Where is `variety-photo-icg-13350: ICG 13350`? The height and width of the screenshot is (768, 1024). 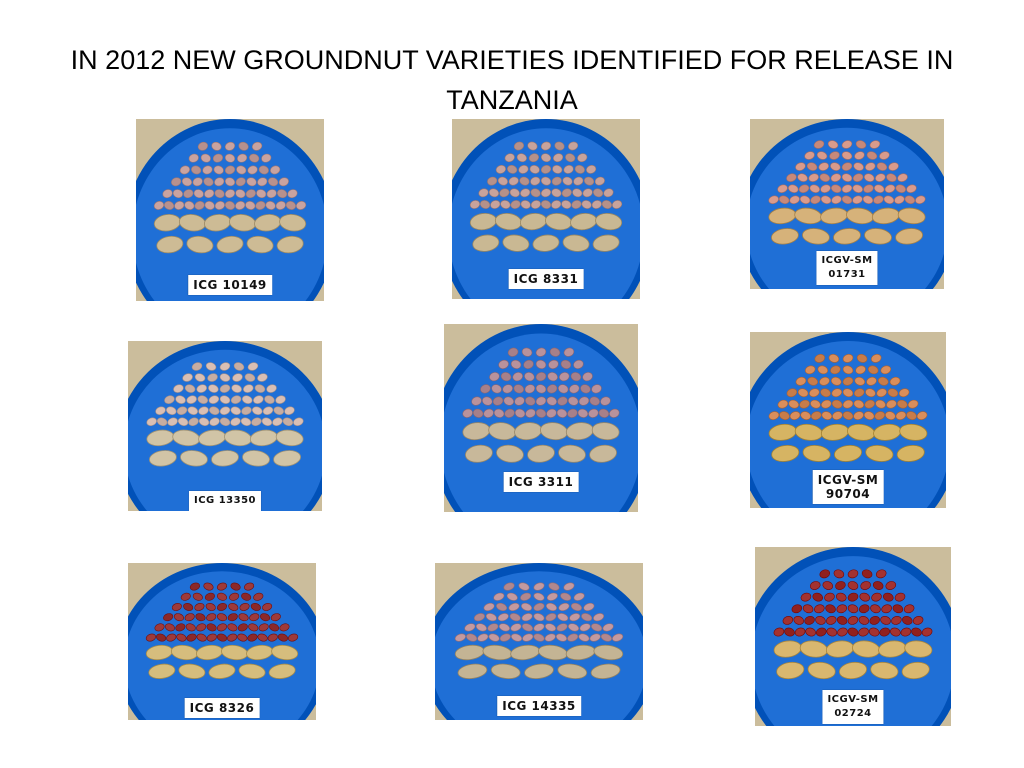
variety-photo-icg-13350: ICG 13350 is located at coordinates (225, 426).